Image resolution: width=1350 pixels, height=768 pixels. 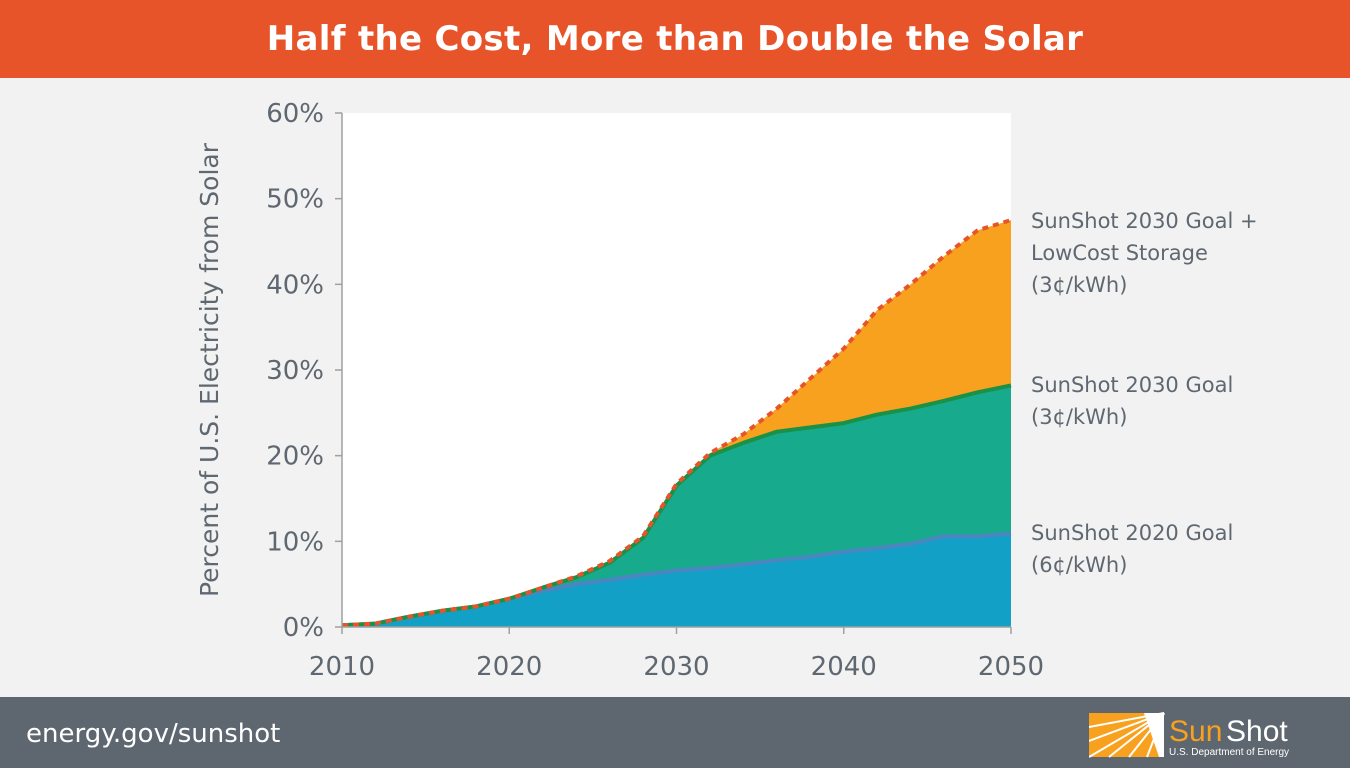 I want to click on x-tick-label: 2050, so click(x=1011, y=667).